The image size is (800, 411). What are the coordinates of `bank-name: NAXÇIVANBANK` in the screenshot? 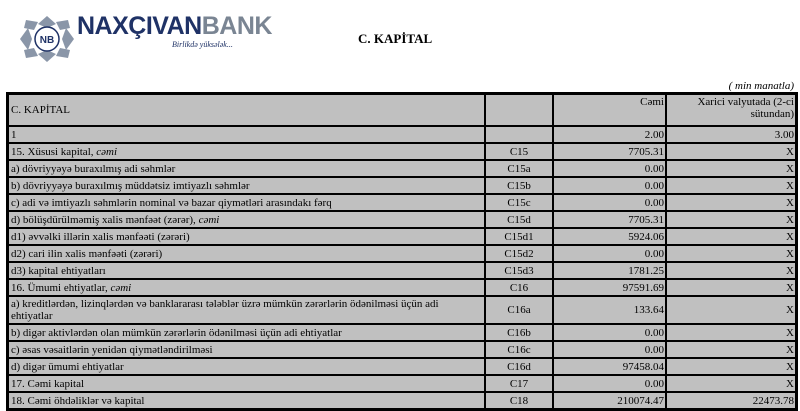 It's located at (174, 26).